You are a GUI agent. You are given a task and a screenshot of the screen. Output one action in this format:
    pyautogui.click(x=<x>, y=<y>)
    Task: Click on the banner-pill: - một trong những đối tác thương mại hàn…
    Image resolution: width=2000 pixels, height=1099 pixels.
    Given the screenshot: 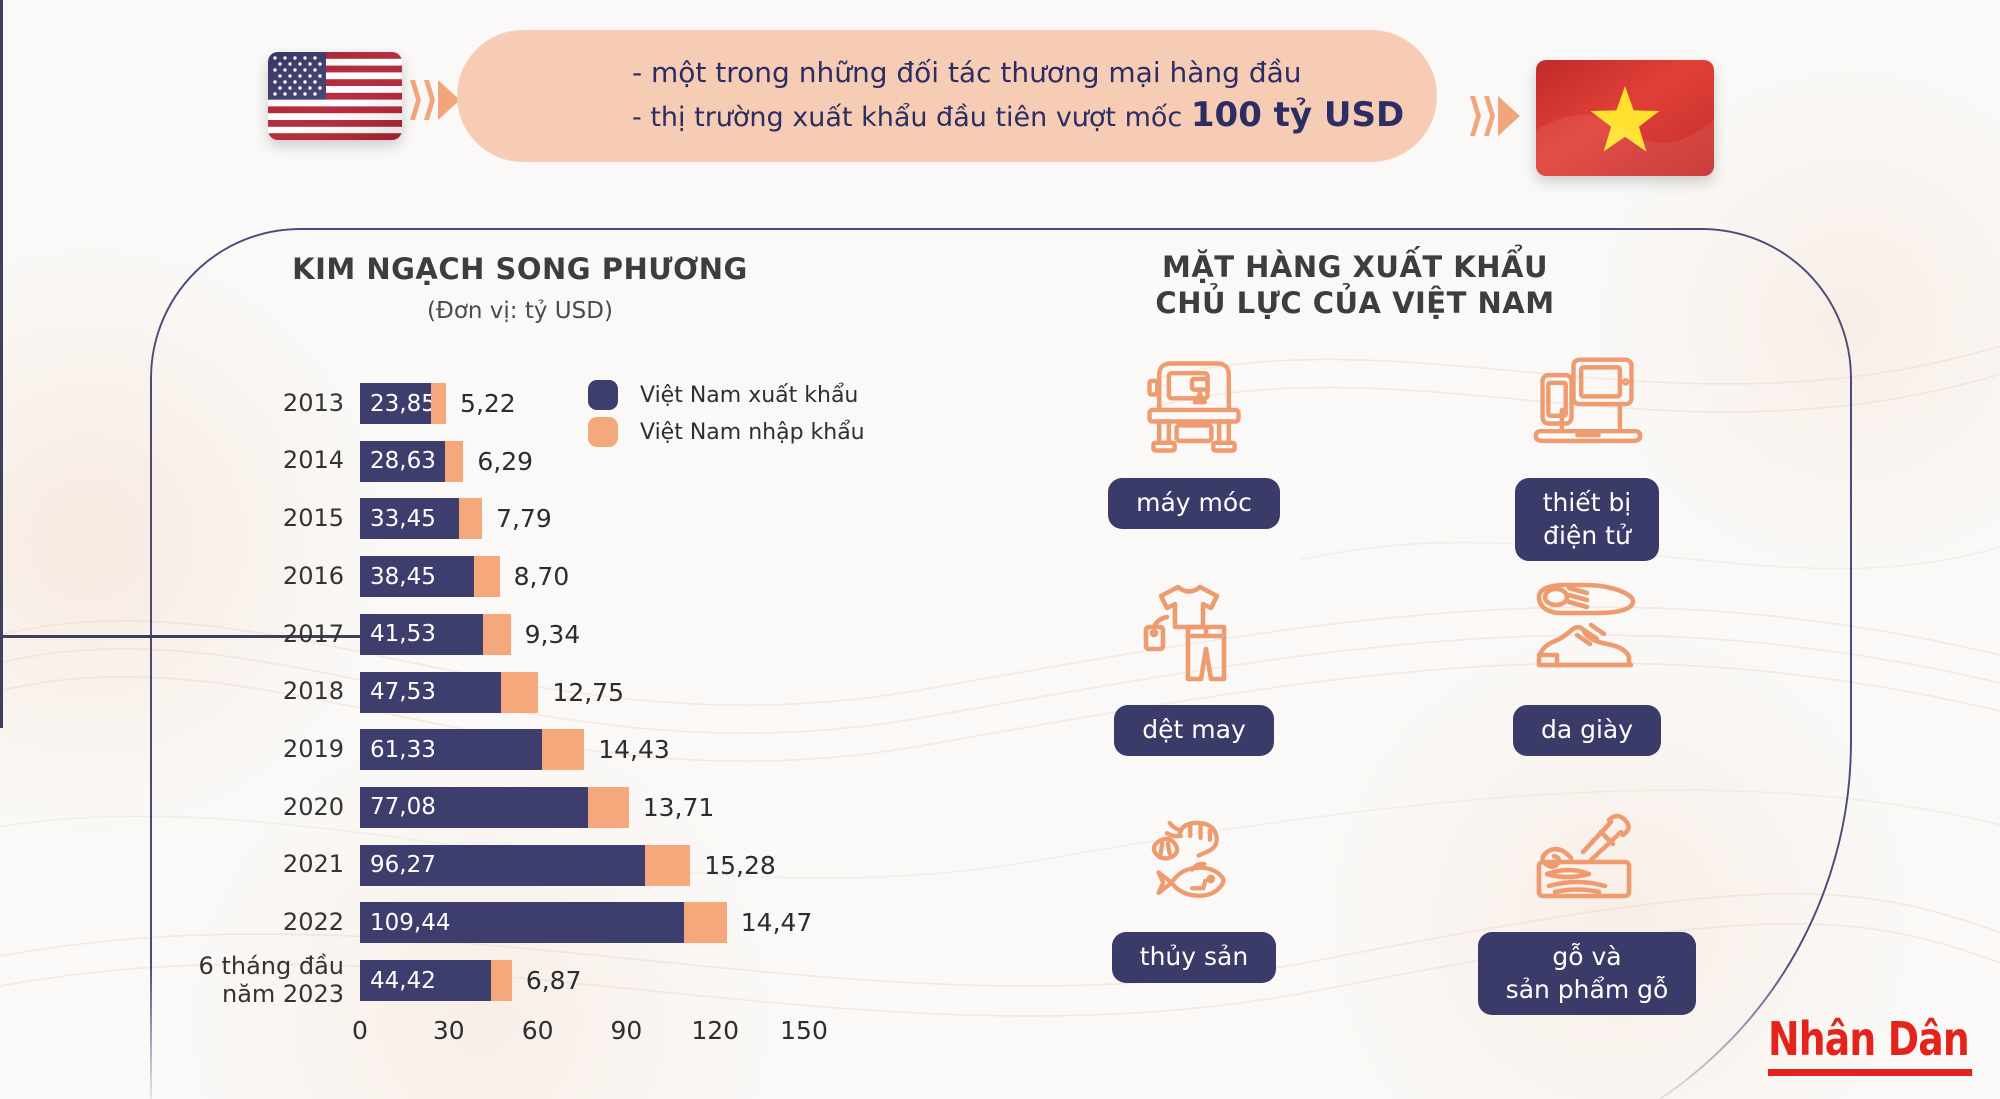 What is the action you would take?
    pyautogui.click(x=947, y=96)
    